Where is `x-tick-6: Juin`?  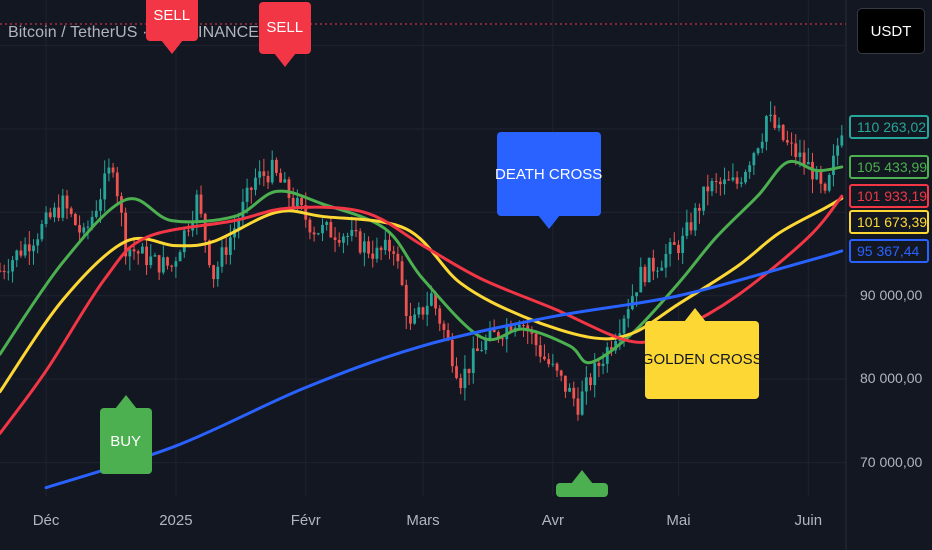 x-tick-6: Juin is located at coordinates (808, 520).